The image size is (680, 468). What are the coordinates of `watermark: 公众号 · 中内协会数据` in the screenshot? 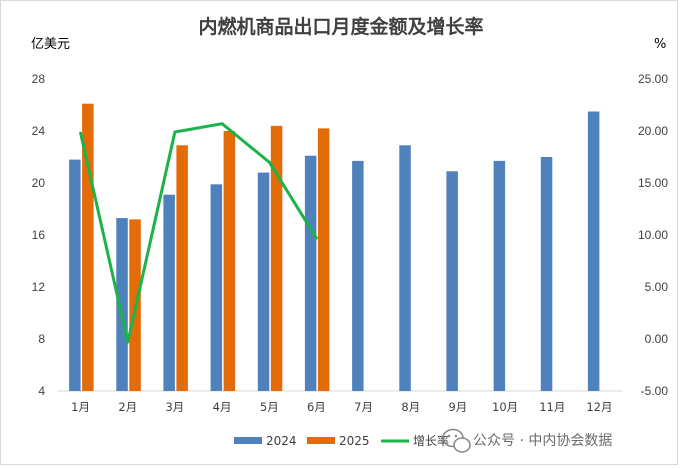 It's located at (527, 440).